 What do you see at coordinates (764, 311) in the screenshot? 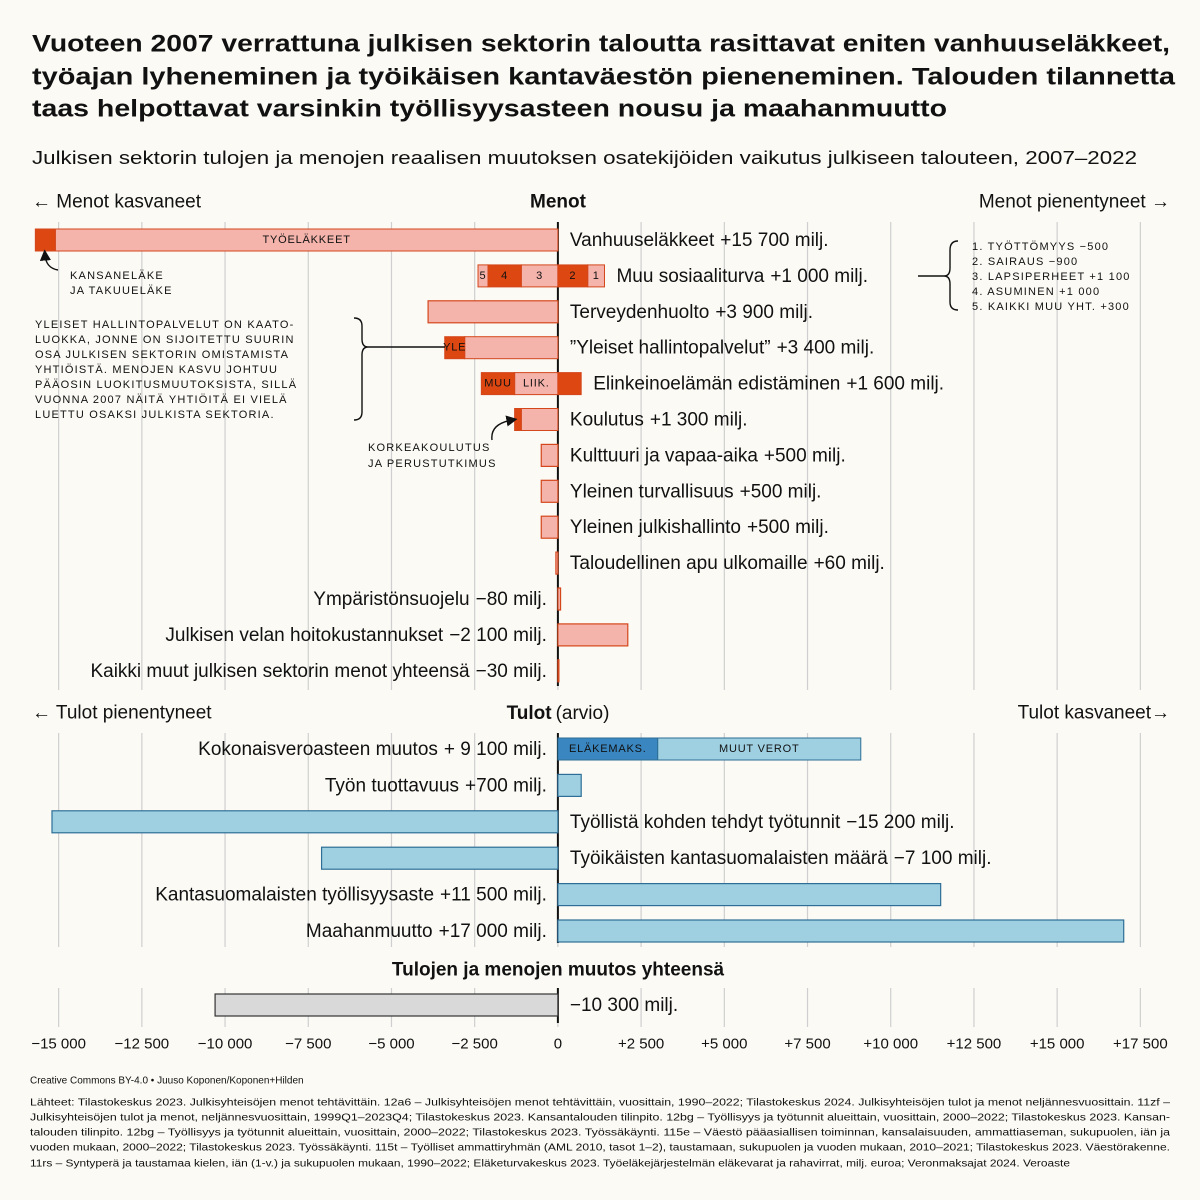
I see `value-label: +3 900 milj.` at bounding box center [764, 311].